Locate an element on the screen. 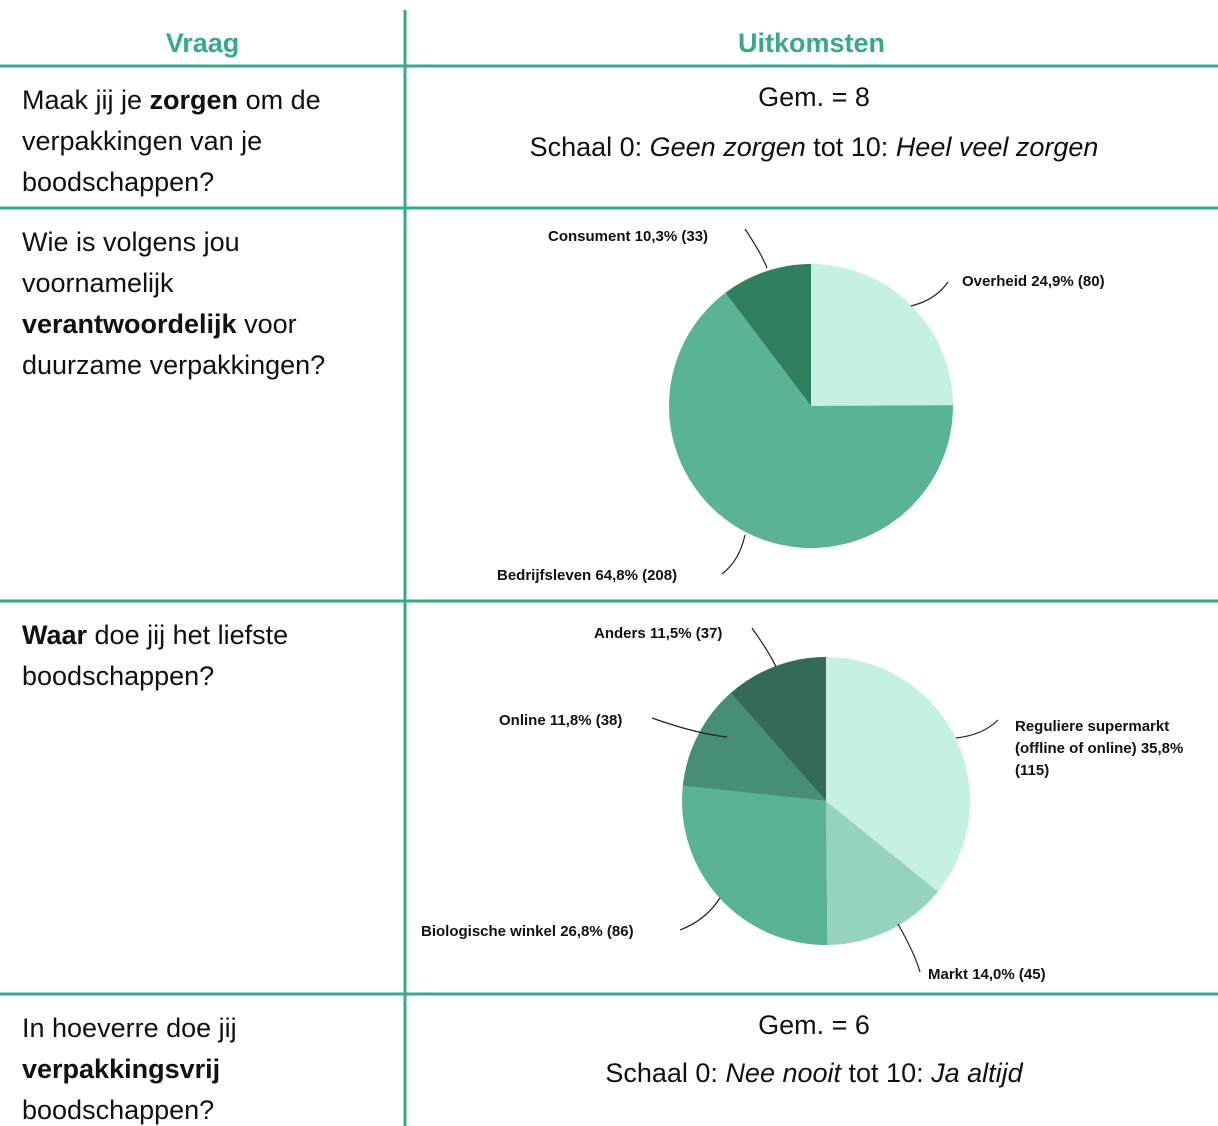 This screenshot has height=1126, width=1218. slice-label: Online 11,8% (38) is located at coordinates (560, 721).